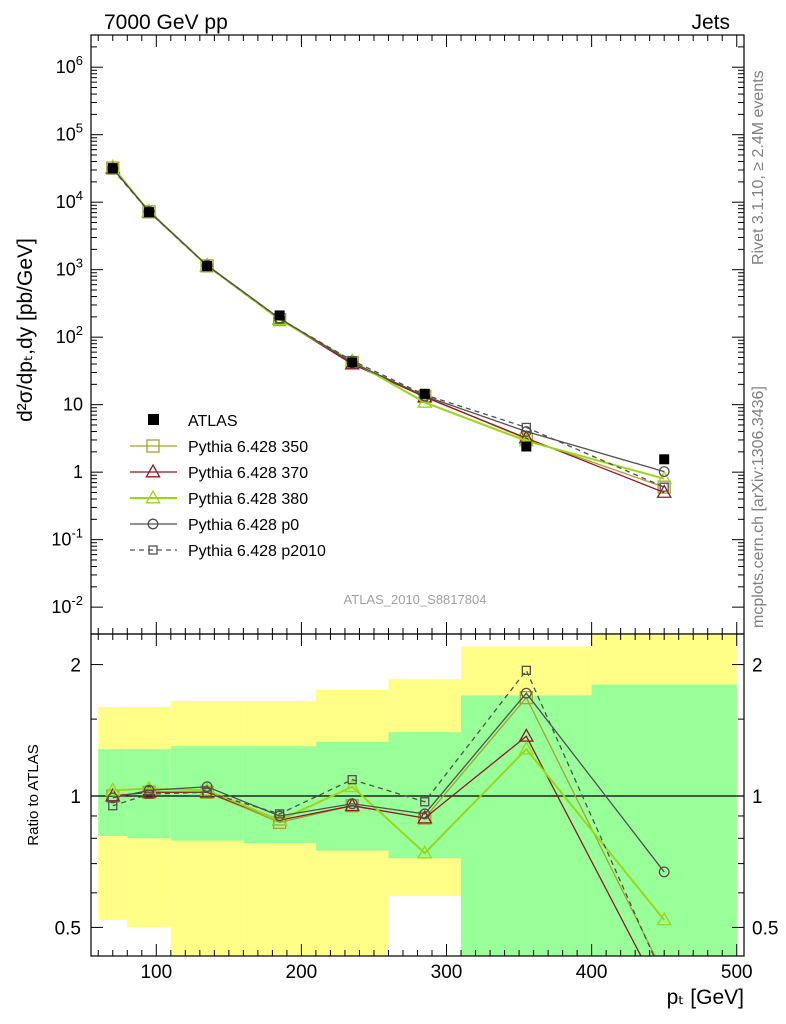 The image size is (786, 1024). What do you see at coordinates (67, 605) in the screenshot?
I see `y-tick-label: 10⁻²` at bounding box center [67, 605].